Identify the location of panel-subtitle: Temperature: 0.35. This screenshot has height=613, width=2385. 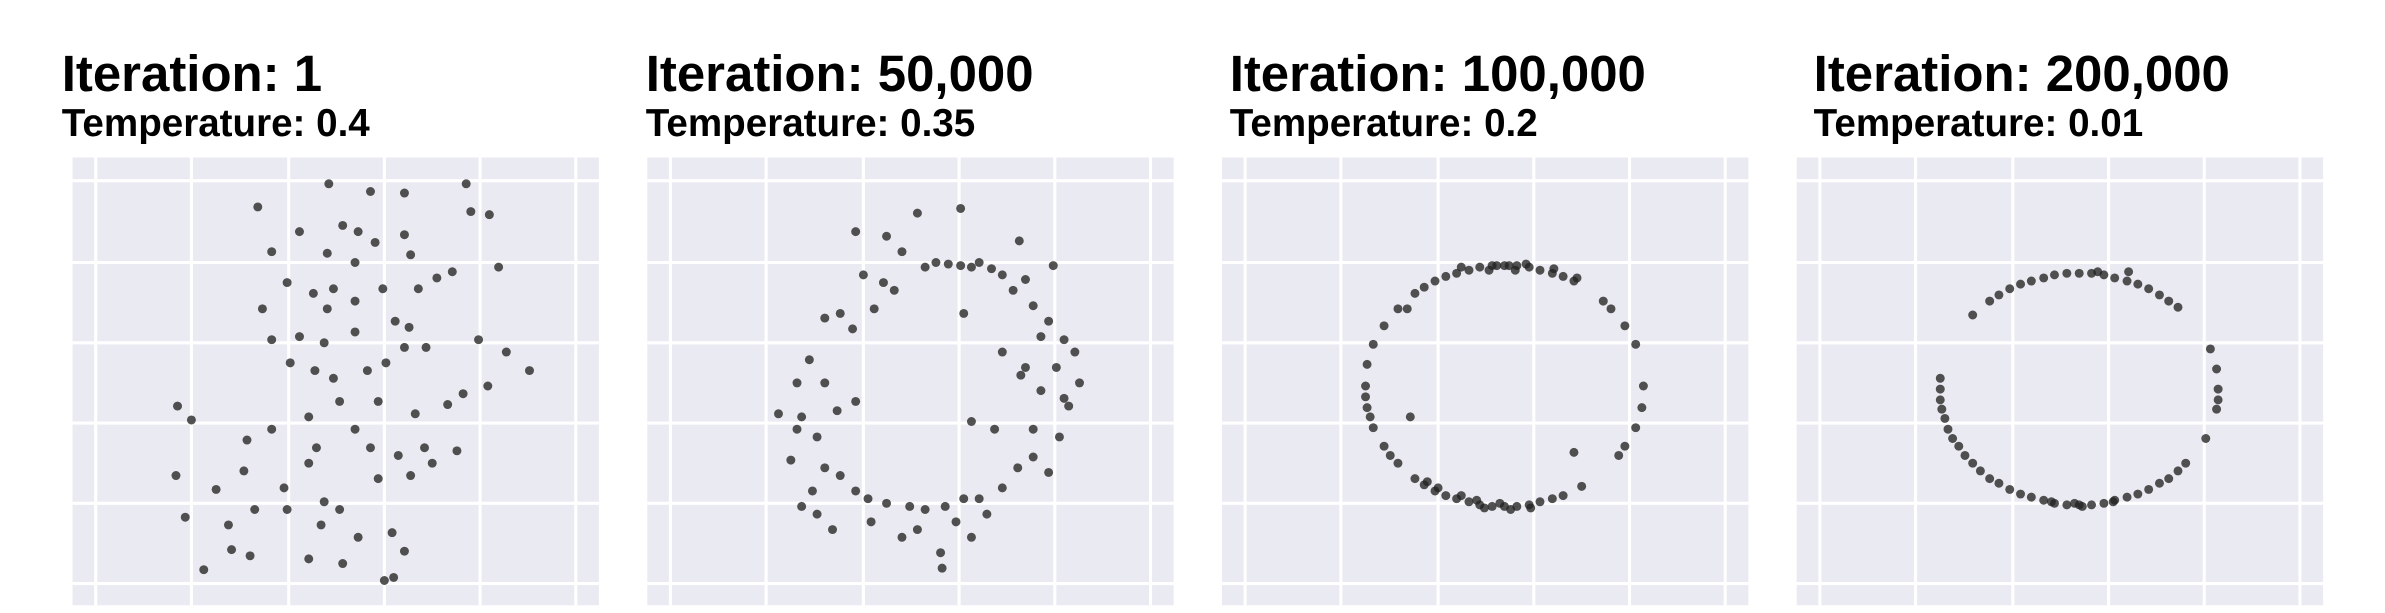
(810, 123).